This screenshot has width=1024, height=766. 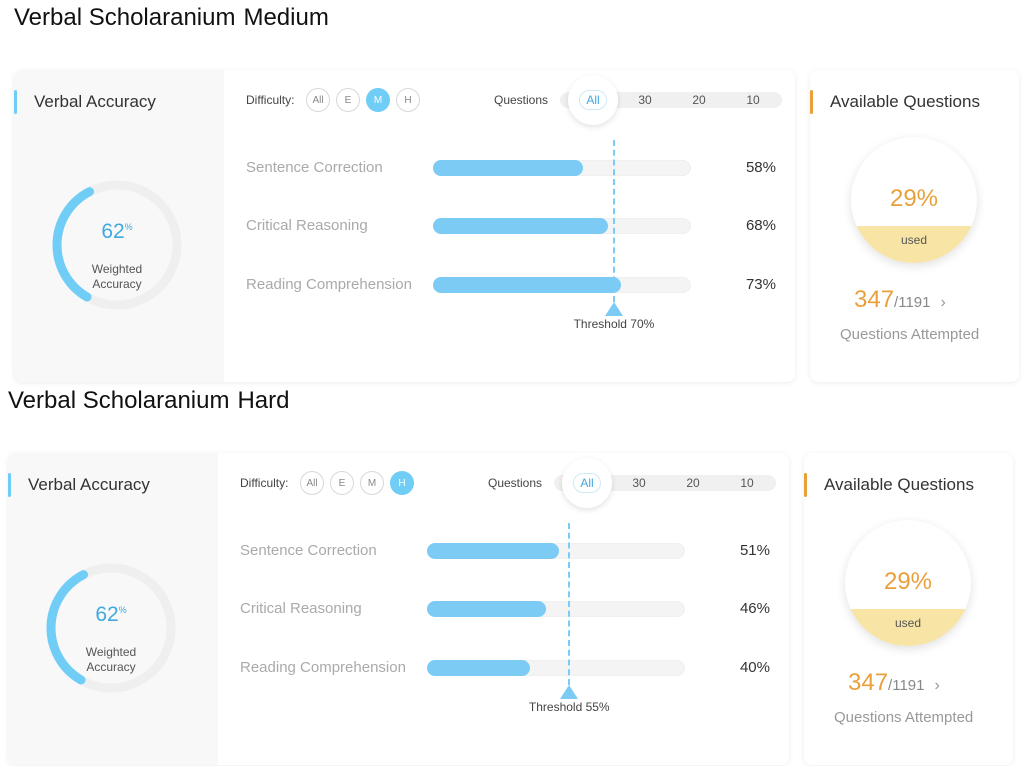 I want to click on section-title: Verbal Scholaranium Hard, so click(x=149, y=401).